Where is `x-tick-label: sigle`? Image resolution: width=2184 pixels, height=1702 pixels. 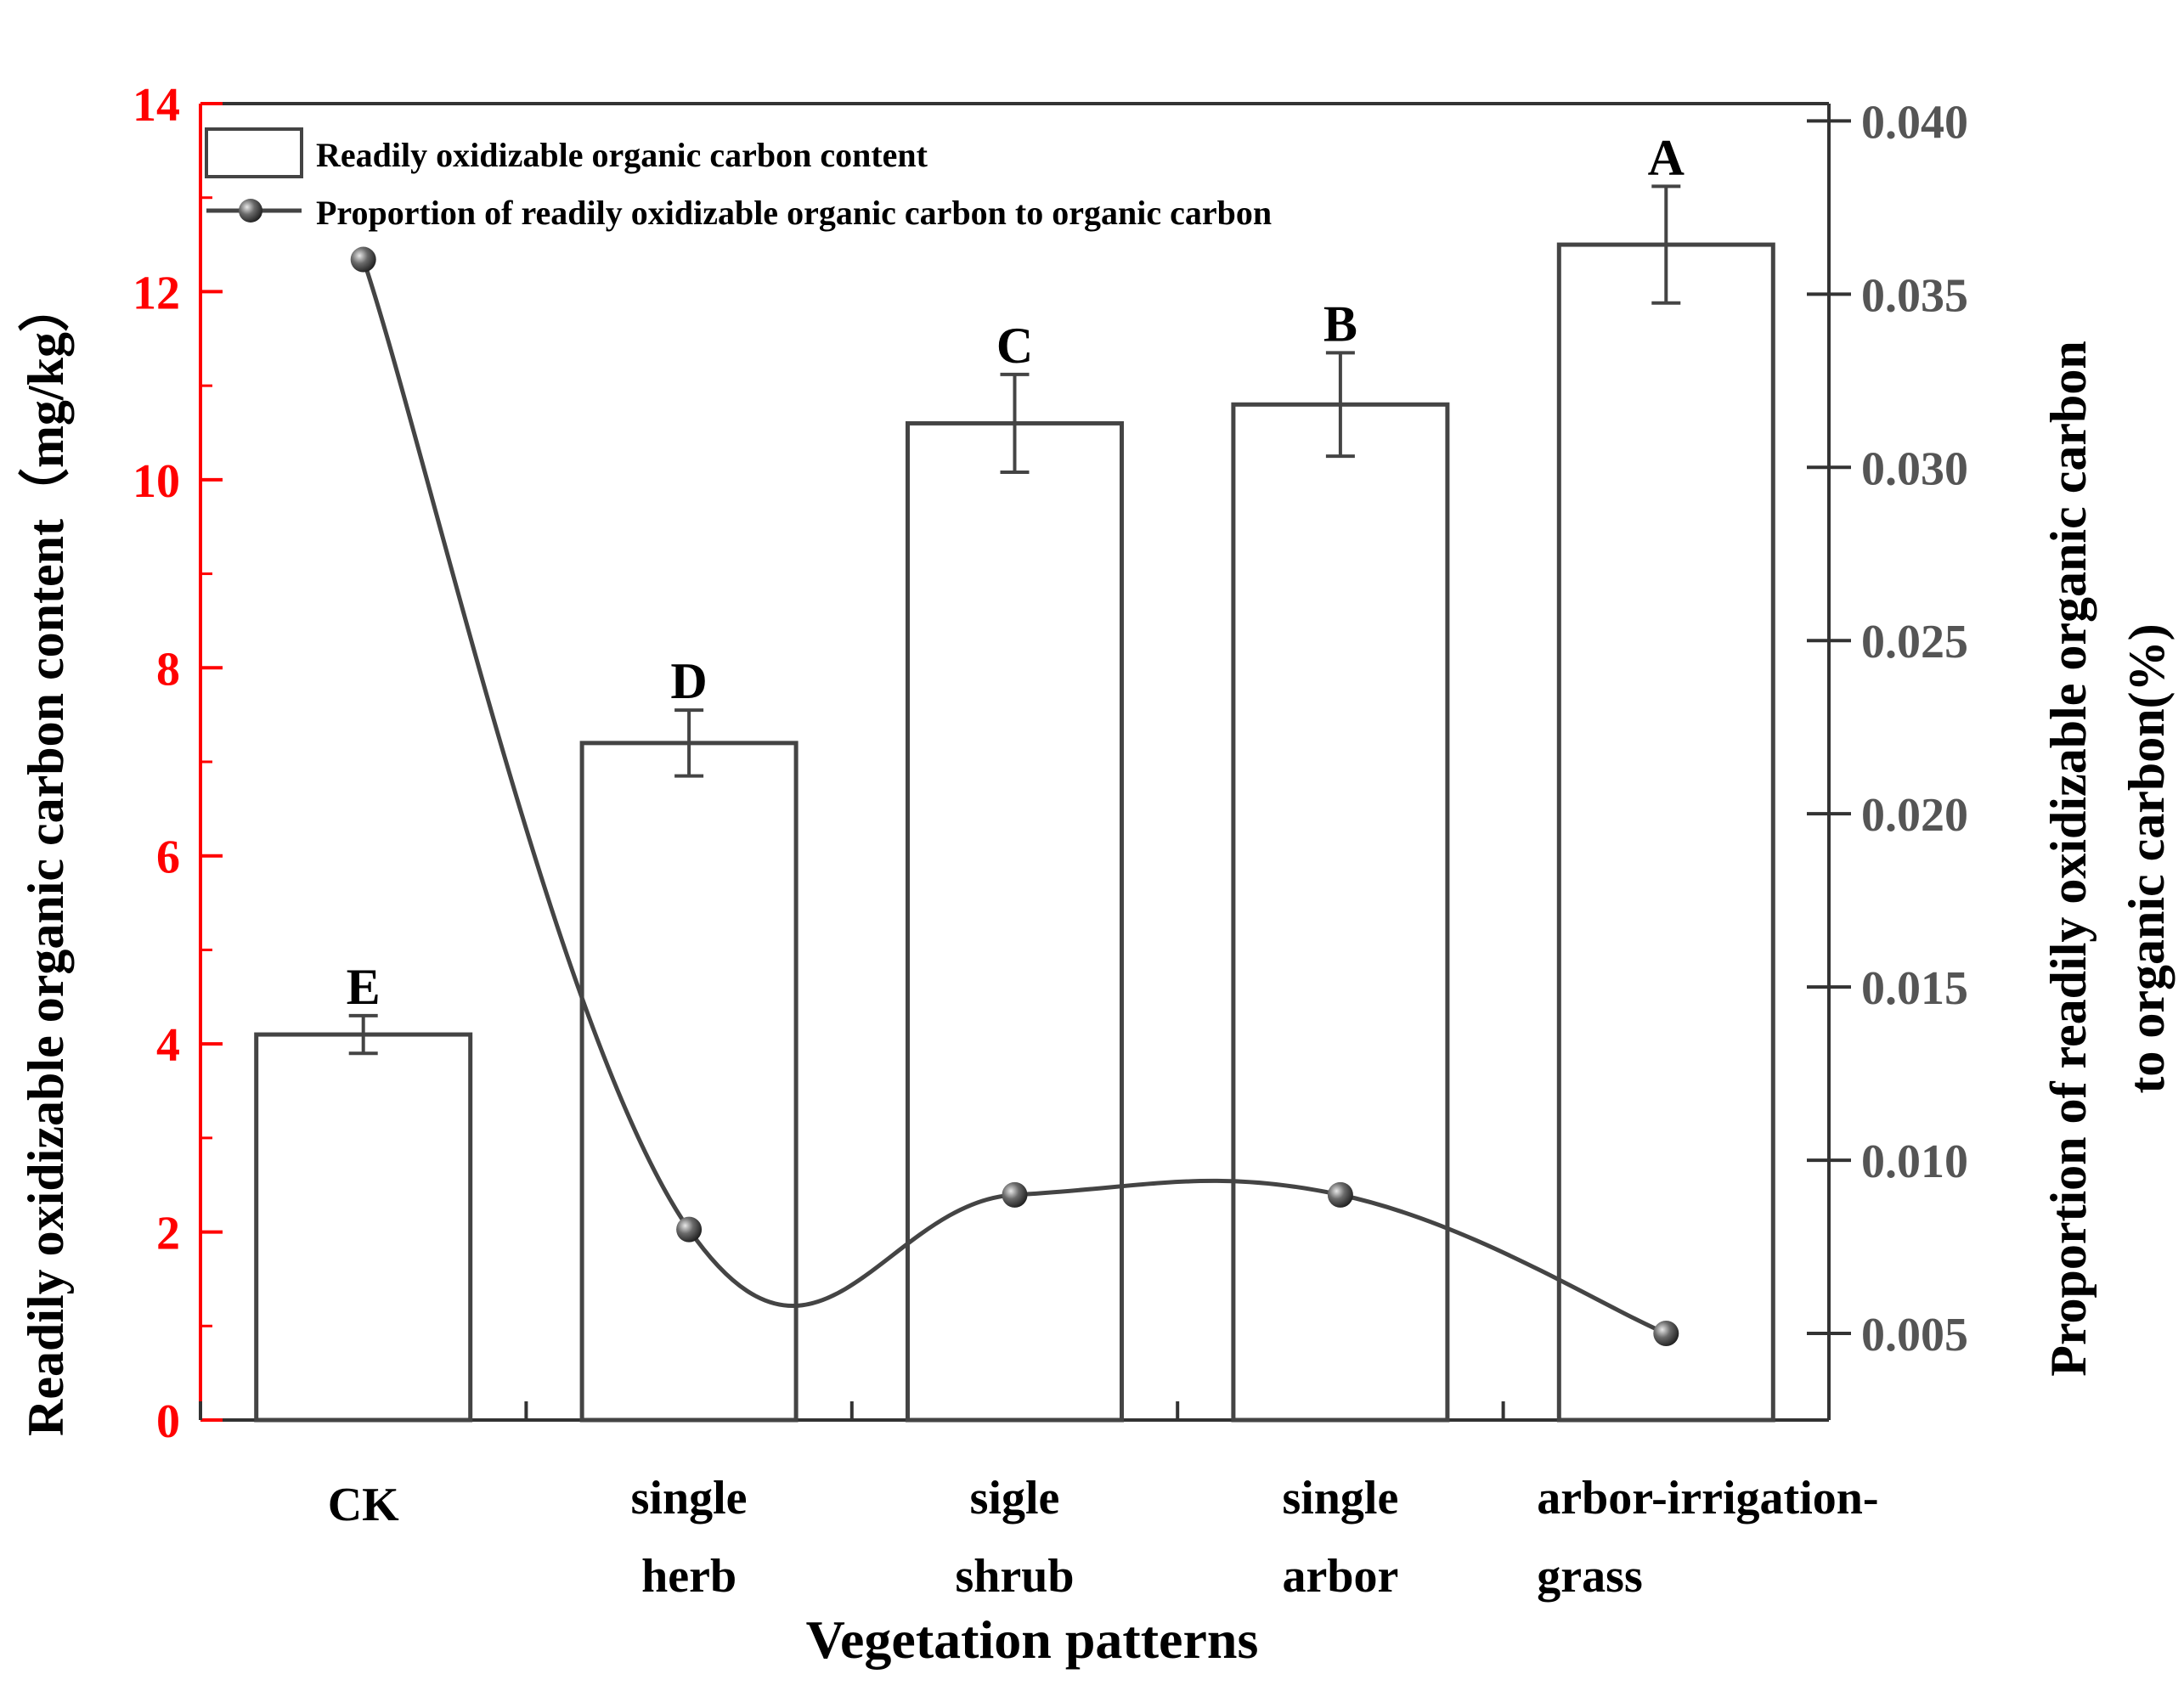 x-tick-label: sigle is located at coordinates (1015, 1498).